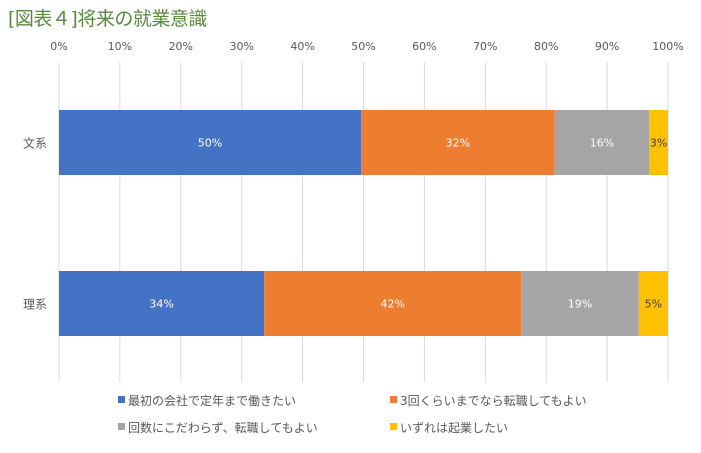 The width and height of the screenshot is (701, 453). What do you see at coordinates (546, 46) in the screenshot?
I see `x-tick-label: 80%` at bounding box center [546, 46].